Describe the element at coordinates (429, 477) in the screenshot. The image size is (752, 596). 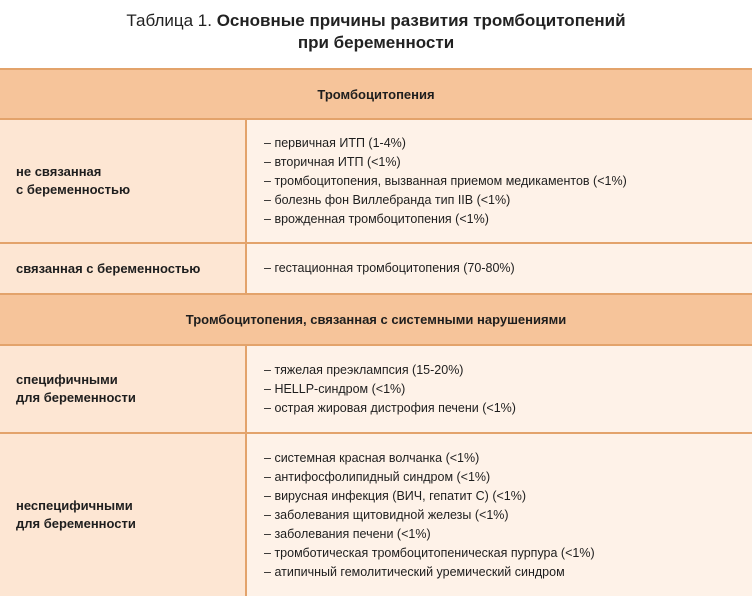
I see `list-item: антифосфолипидный синдром (<1%)` at that location.